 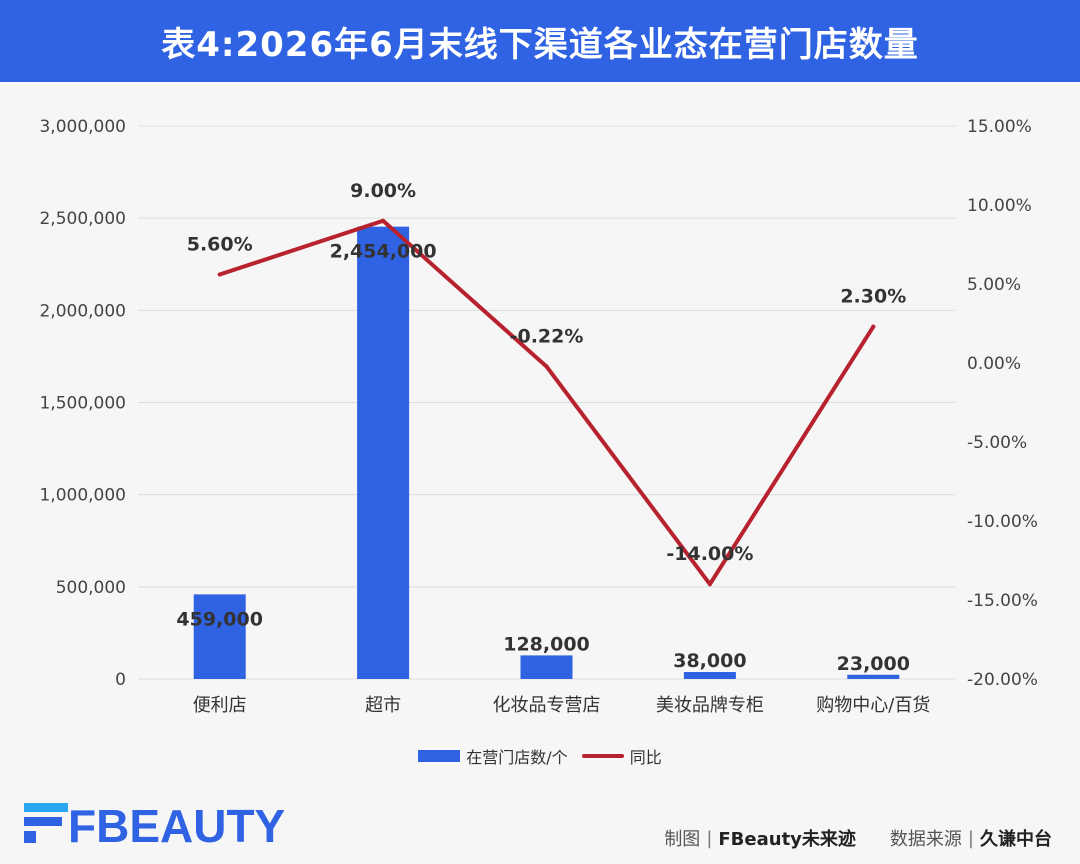 What do you see at coordinates (220, 245) in the screenshot?
I see `line-data-label: 5.60%` at bounding box center [220, 245].